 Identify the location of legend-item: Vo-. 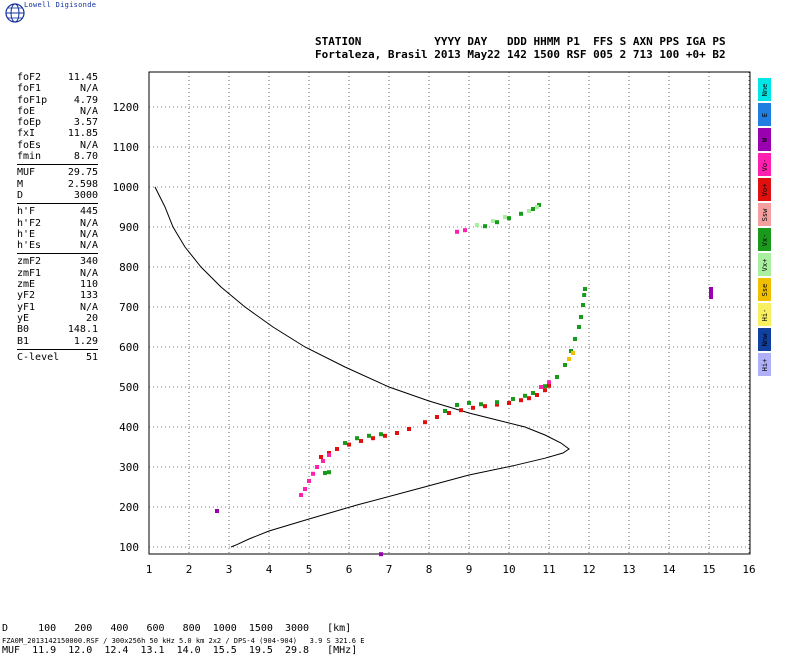
(764, 164).